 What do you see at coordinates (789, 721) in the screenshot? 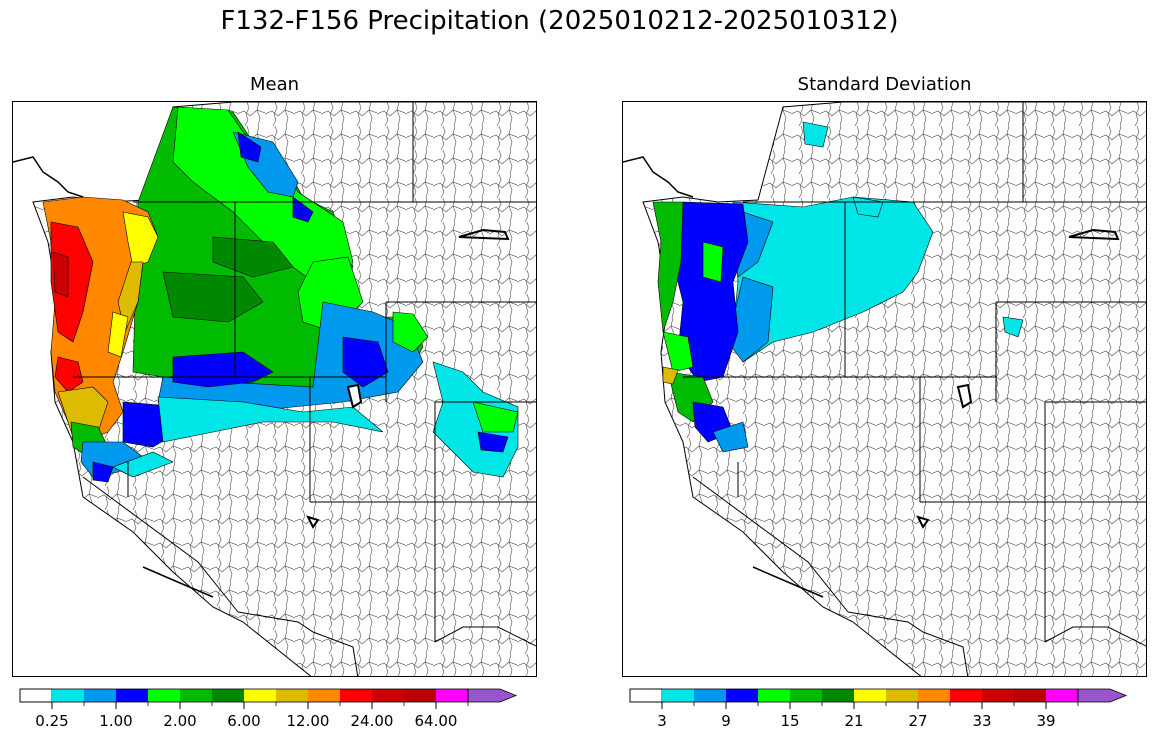
I see `stddev-colorbar-tick-label: 15` at bounding box center [789, 721].